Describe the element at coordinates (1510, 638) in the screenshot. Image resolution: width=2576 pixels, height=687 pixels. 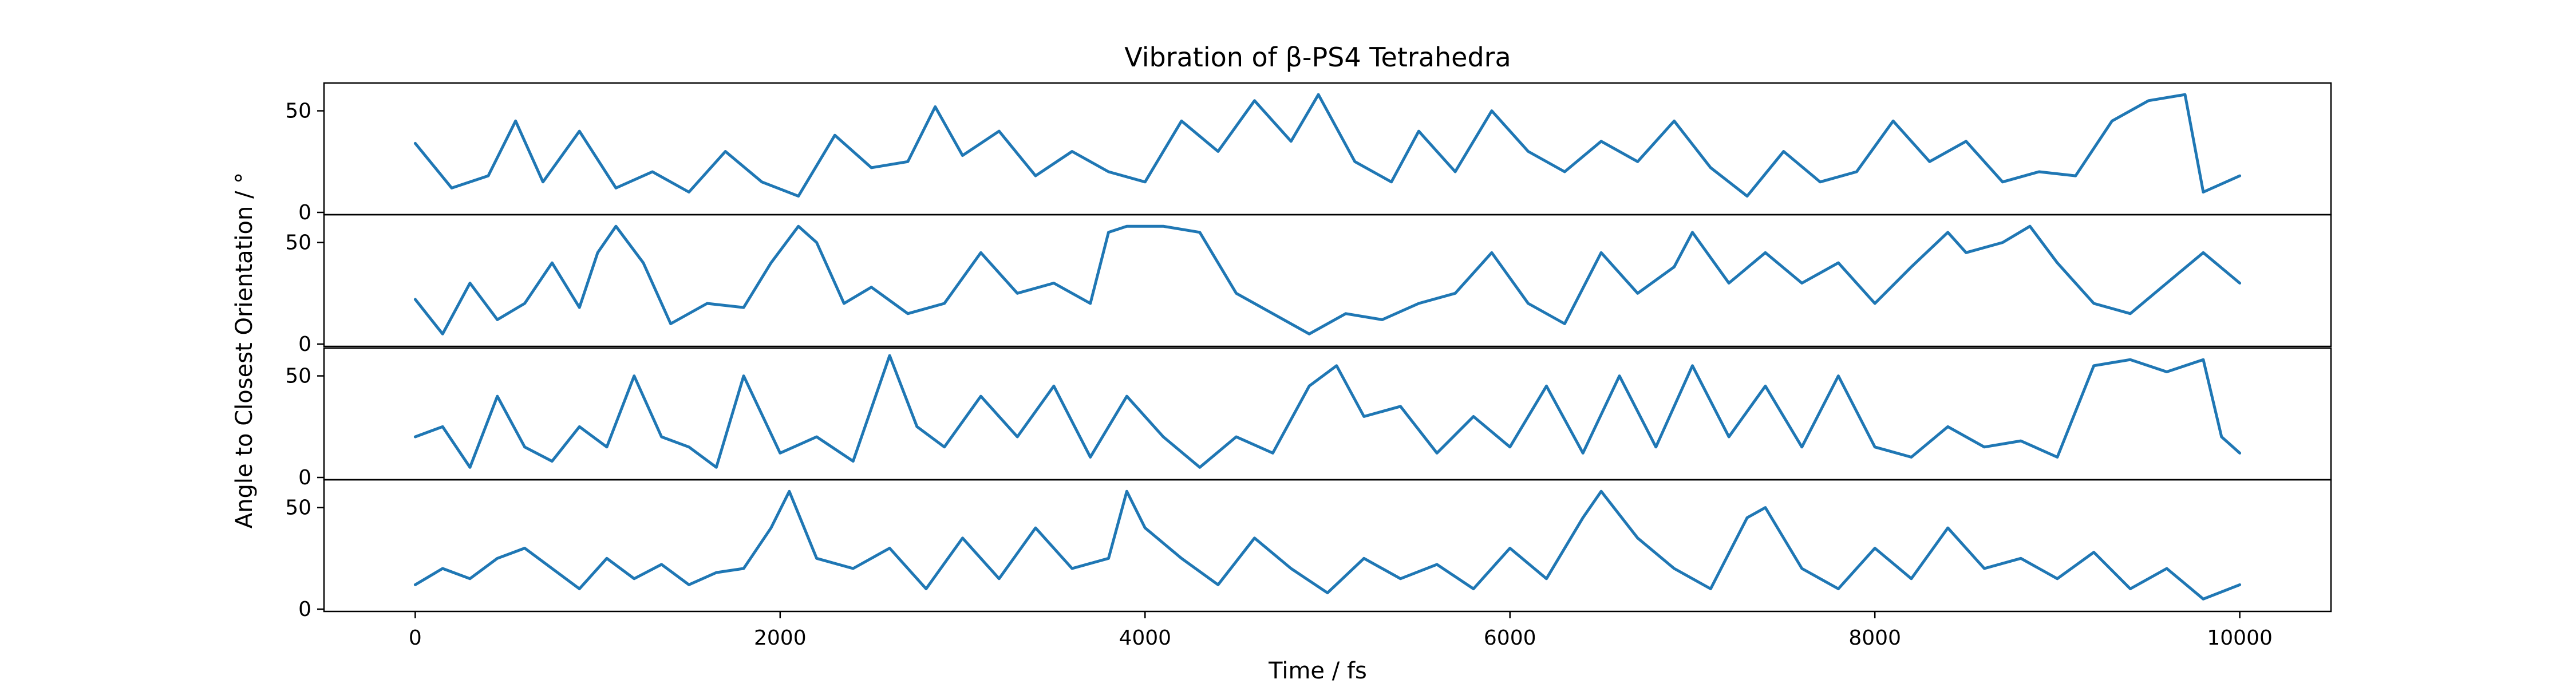
I see `x-tick-label: 6000` at that location.